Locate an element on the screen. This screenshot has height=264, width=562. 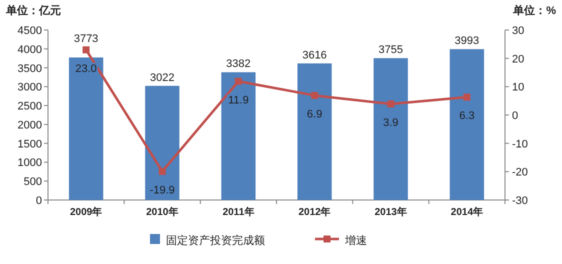
y-tick-label: 0 is located at coordinates (39, 201).